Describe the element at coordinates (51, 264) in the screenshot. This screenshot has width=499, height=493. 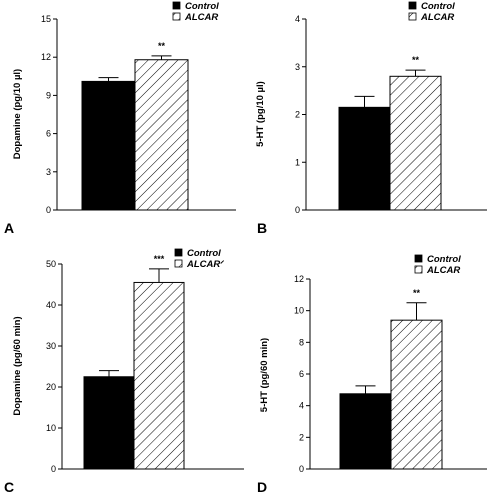
I see `y-tick-label: 50` at that location.